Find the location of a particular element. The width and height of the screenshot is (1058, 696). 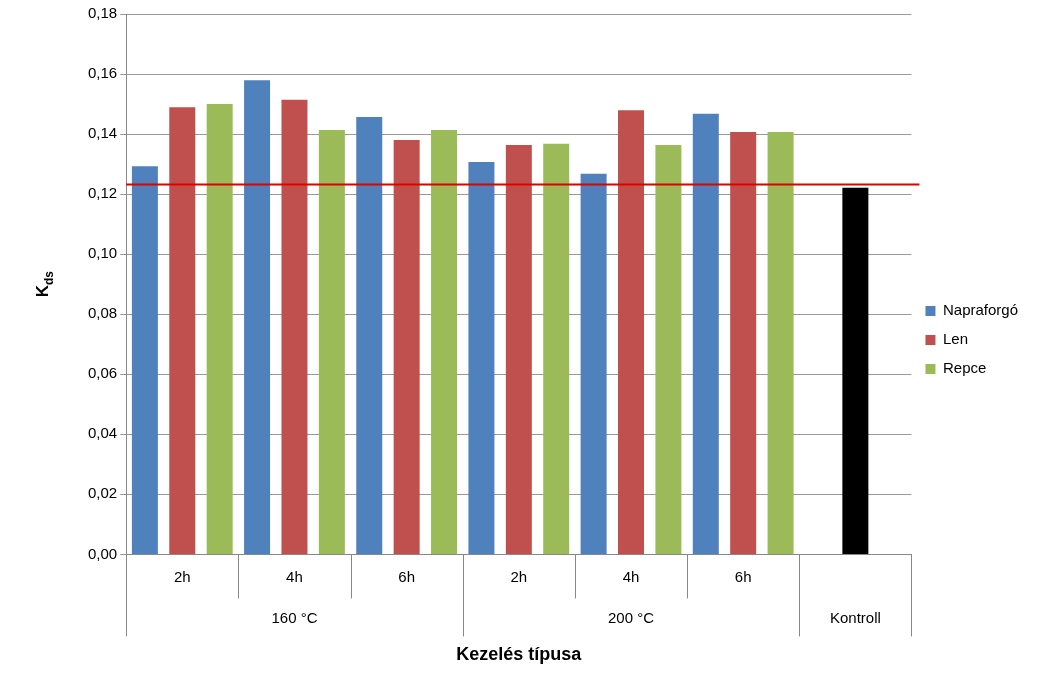

y-tick-label: 0,02 is located at coordinates (102, 493).